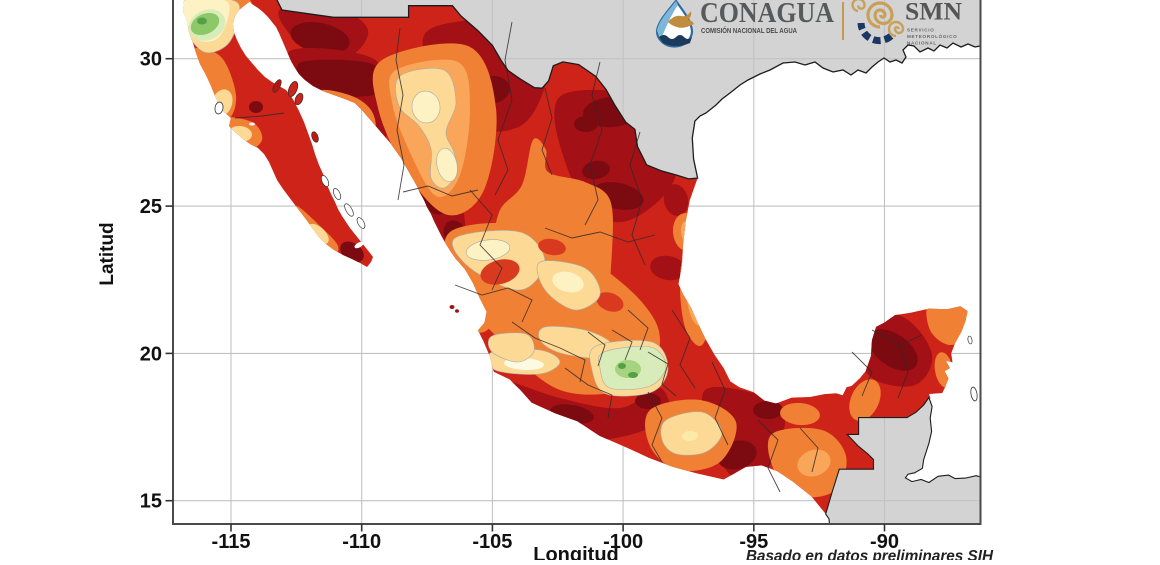 The width and height of the screenshot is (1160, 565). I want to click on svg-text: SERVICIO, so click(920, 30).